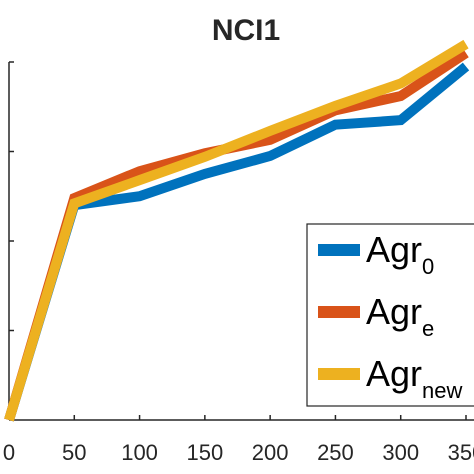 The height and width of the screenshot is (474, 474). Describe the element at coordinates (335, 452) in the screenshot. I see `x-tick-label: 250` at that location.